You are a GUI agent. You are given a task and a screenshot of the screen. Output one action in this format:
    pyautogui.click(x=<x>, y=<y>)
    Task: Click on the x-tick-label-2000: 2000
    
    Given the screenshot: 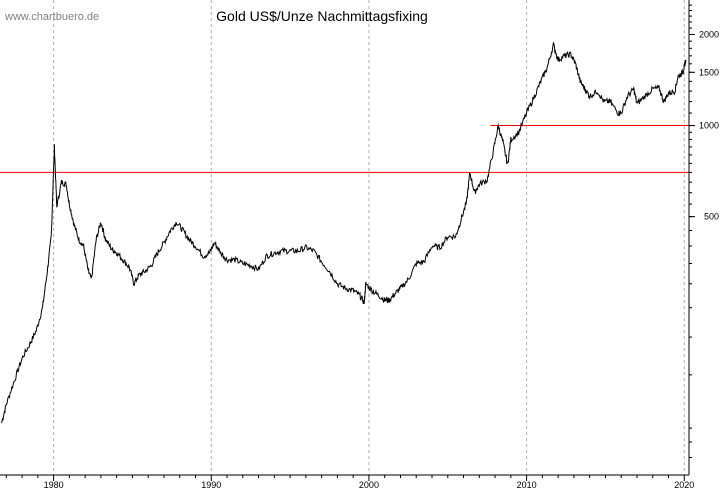 What is the action you would take?
    pyautogui.click(x=369, y=485)
    